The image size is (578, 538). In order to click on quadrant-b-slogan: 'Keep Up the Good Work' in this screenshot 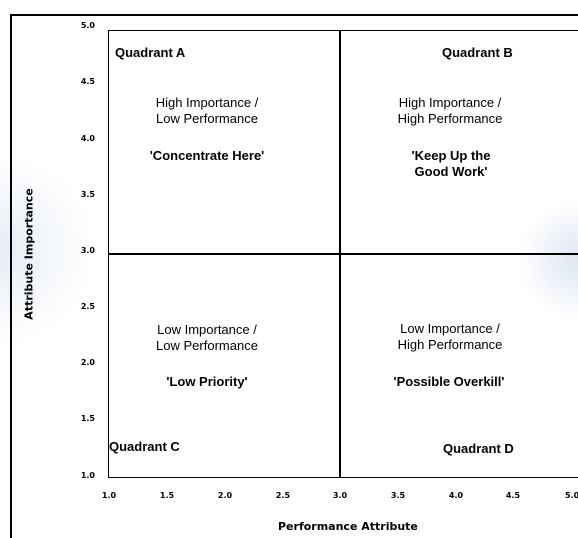, I will do `click(451, 164)`.